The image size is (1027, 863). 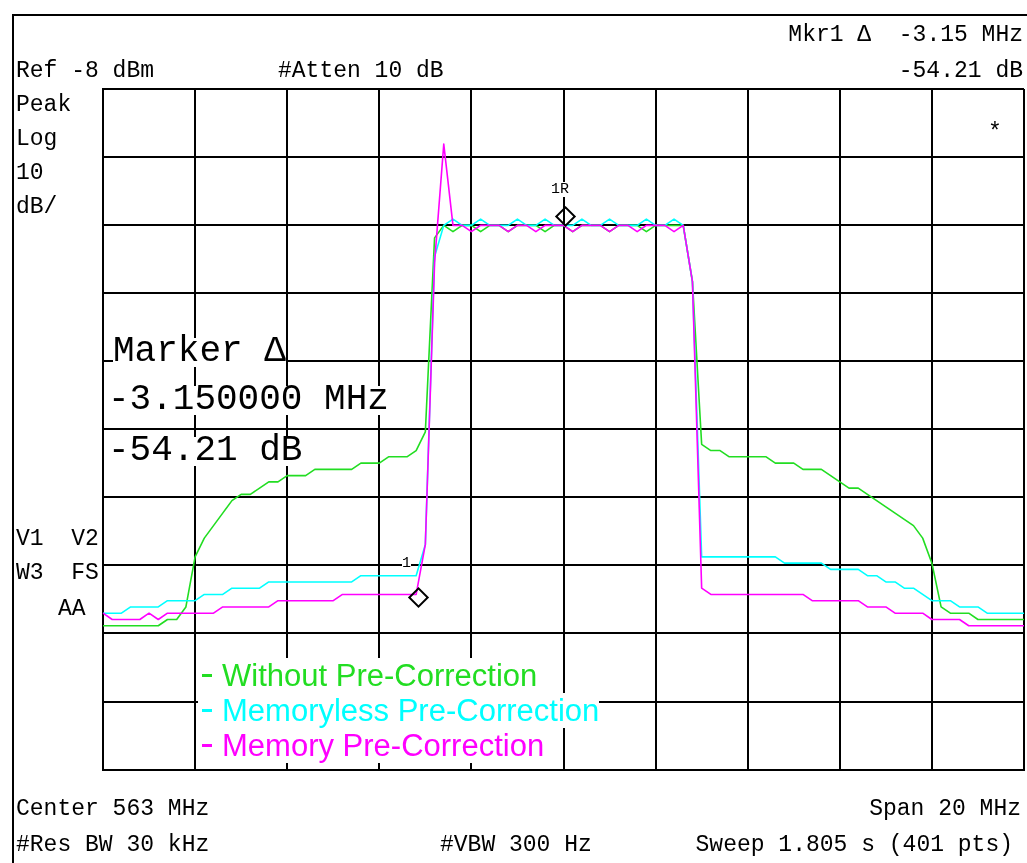 What do you see at coordinates (960, 71) in the screenshot?
I see `text: -54.21 dB` at bounding box center [960, 71].